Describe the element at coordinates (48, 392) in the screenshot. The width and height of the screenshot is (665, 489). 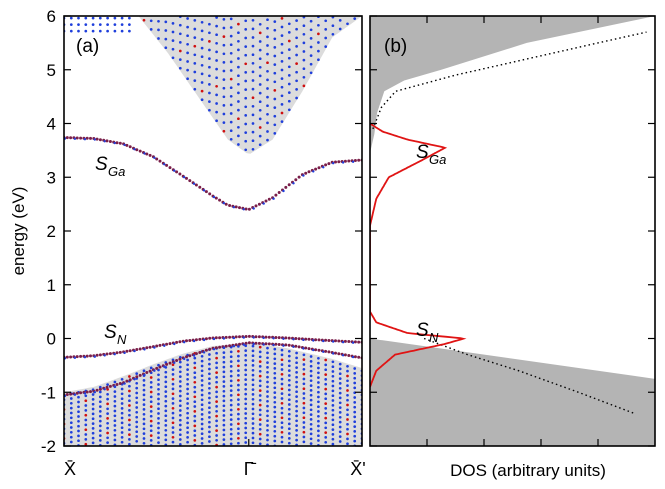
I see `y-tick-label: -1` at that location.